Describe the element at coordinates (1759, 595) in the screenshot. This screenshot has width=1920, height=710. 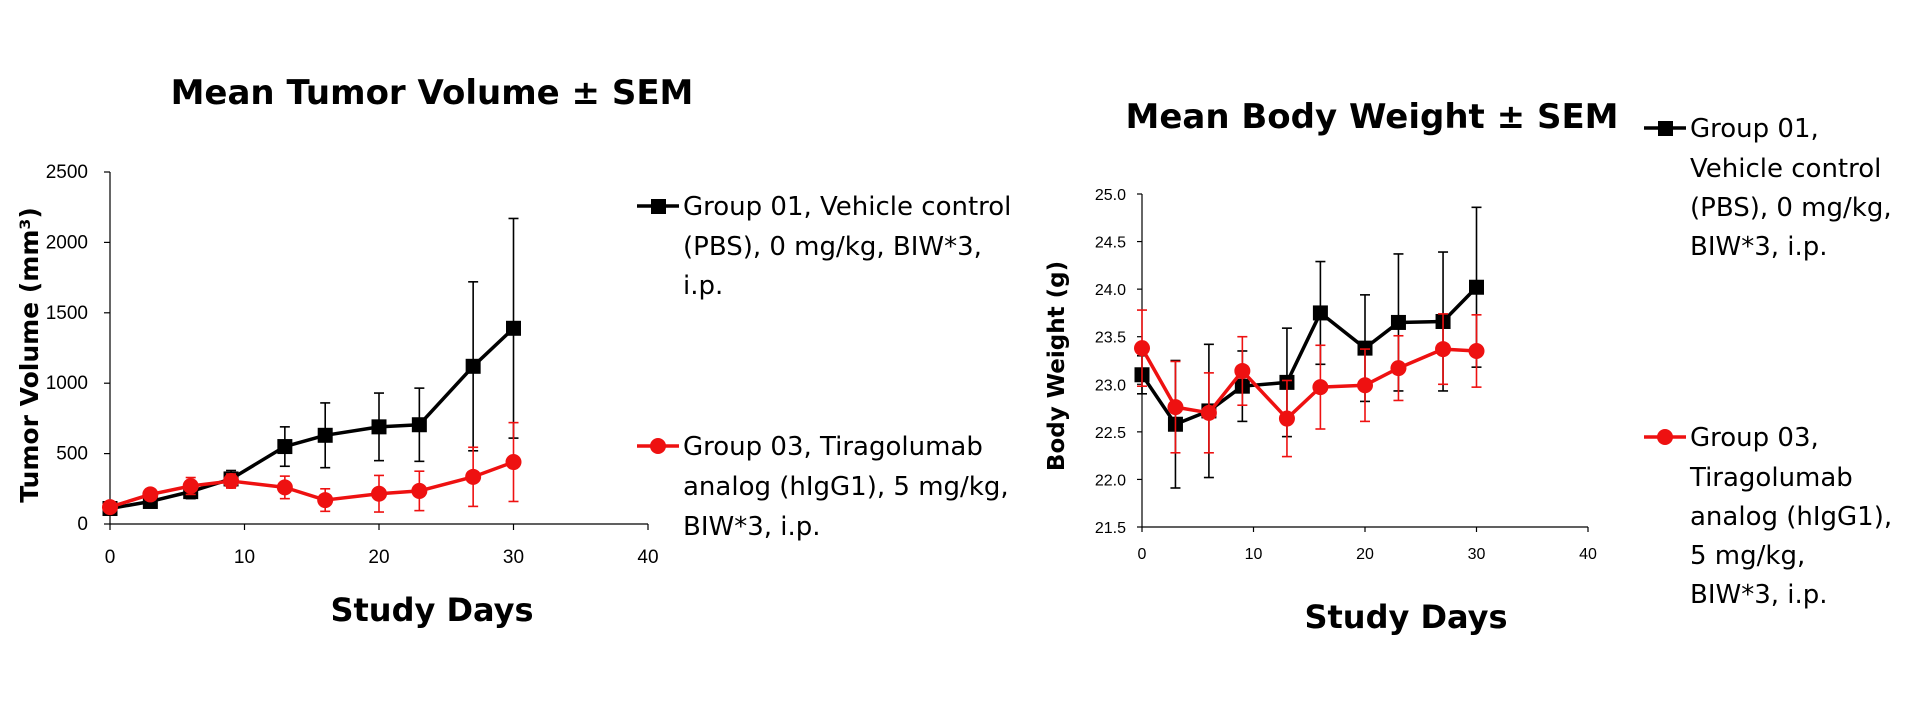
I see `legend-entry-group03-line5: BIW*3, i.p.` at that location.